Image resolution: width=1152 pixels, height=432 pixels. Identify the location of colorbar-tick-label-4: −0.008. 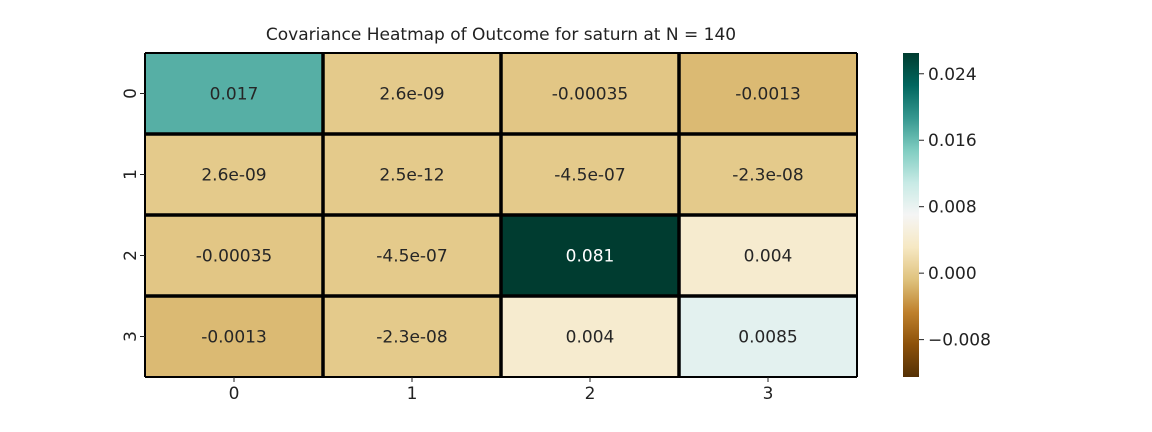
(959, 341).